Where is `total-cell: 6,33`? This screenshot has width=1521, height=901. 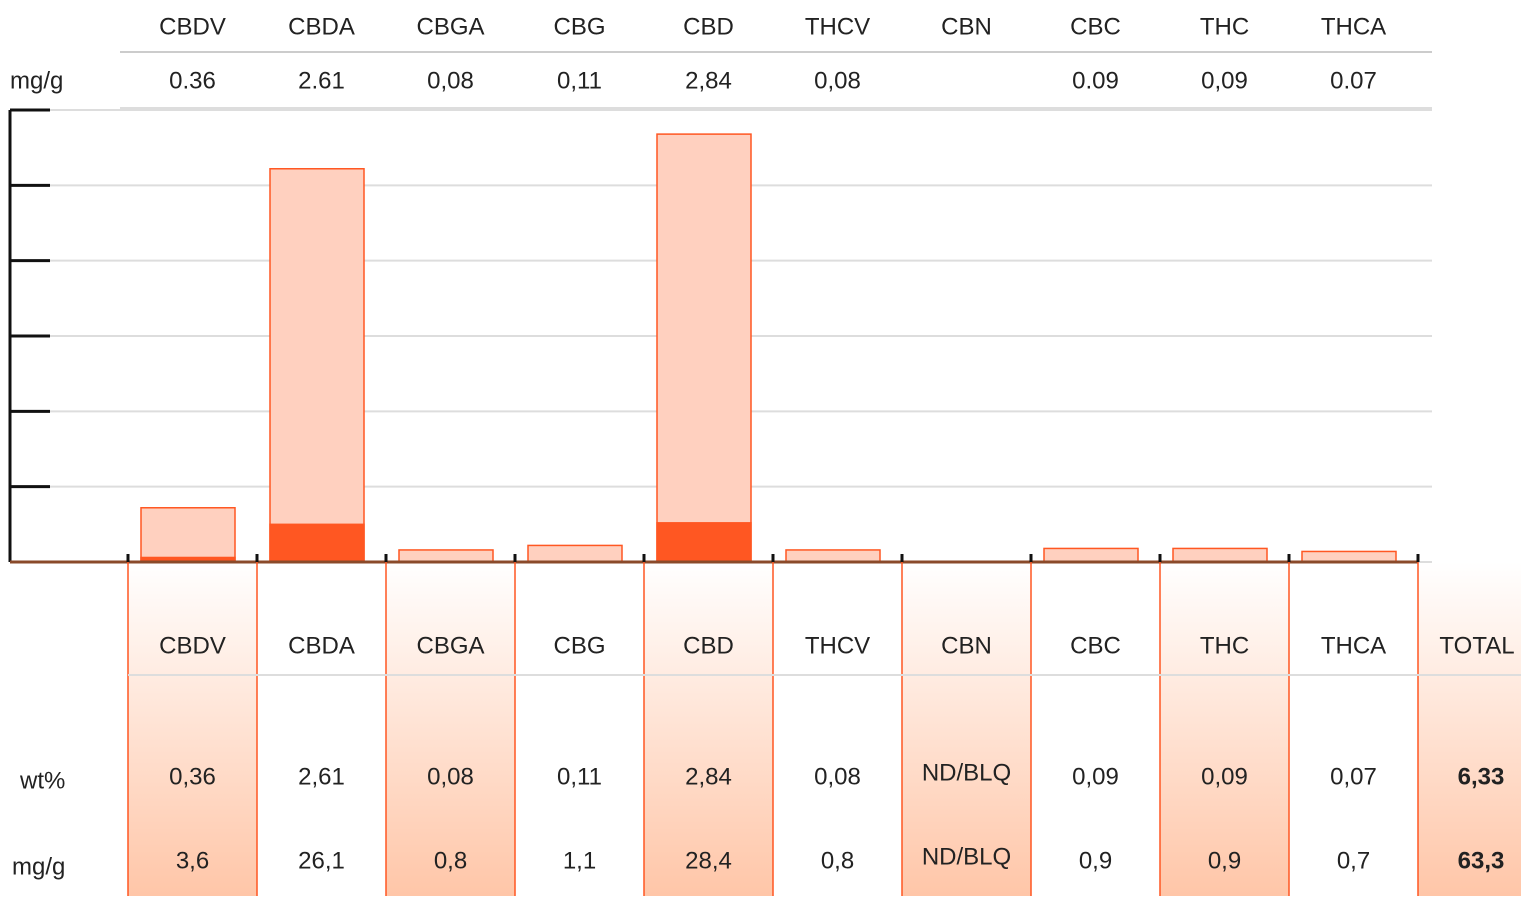 total-cell: 6,33 is located at coordinates (1481, 776).